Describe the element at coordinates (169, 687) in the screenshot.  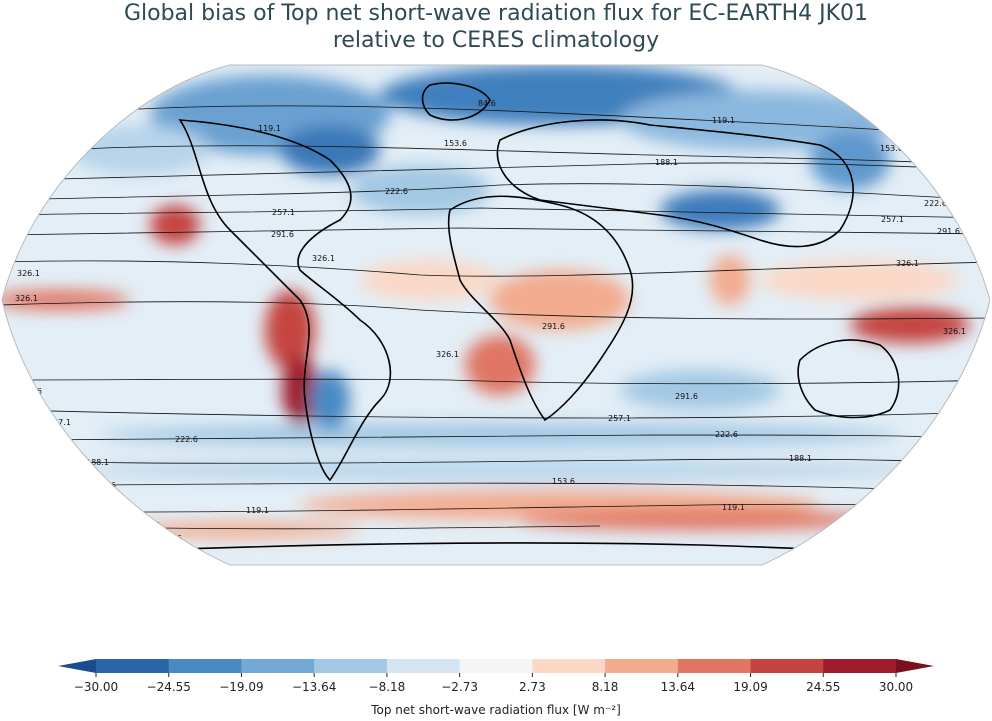
I see `colorbar-tick-label: −24.55` at that location.